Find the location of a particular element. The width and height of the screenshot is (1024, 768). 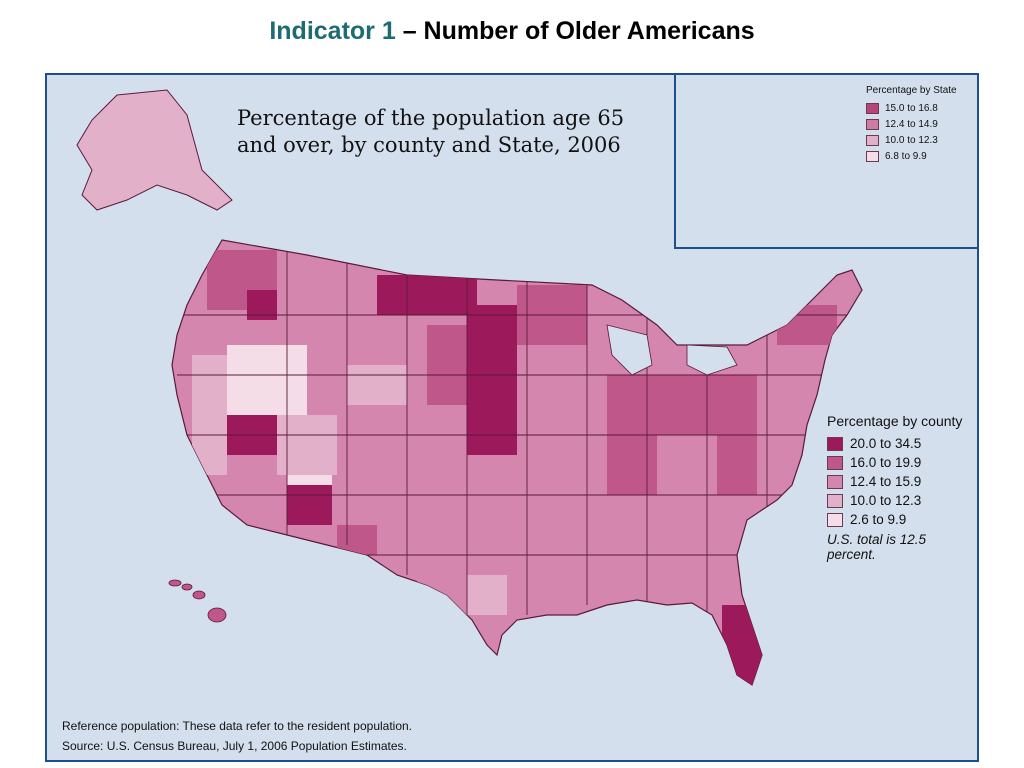

alaska is located at coordinates (154, 150).